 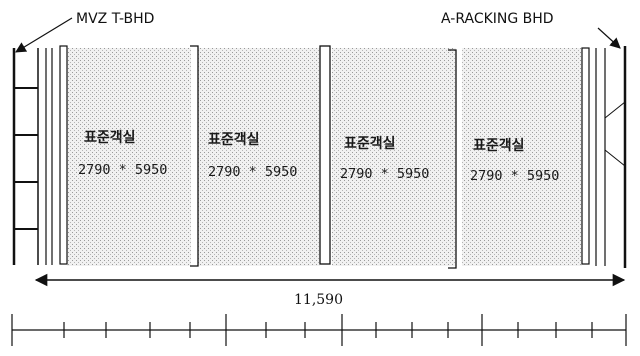 I want to click on scale-ruler, so click(x=319, y=330).